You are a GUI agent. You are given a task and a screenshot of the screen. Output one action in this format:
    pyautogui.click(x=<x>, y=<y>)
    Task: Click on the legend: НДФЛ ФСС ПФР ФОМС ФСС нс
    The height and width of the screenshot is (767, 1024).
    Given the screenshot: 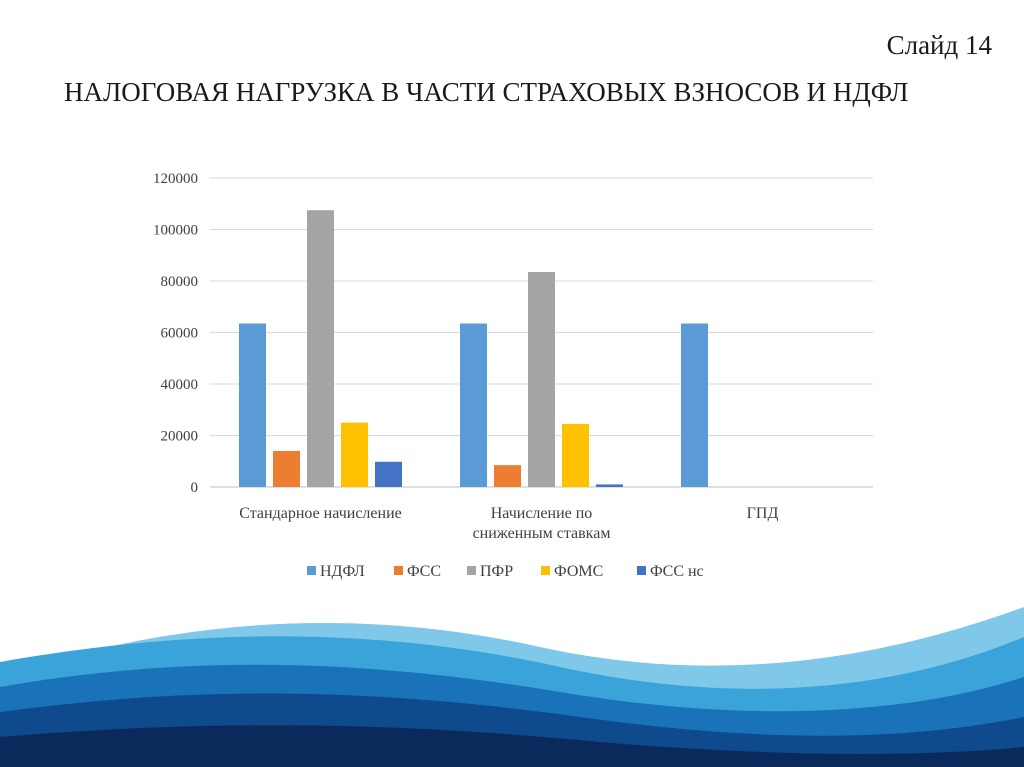 What is the action you would take?
    pyautogui.click(x=505, y=571)
    